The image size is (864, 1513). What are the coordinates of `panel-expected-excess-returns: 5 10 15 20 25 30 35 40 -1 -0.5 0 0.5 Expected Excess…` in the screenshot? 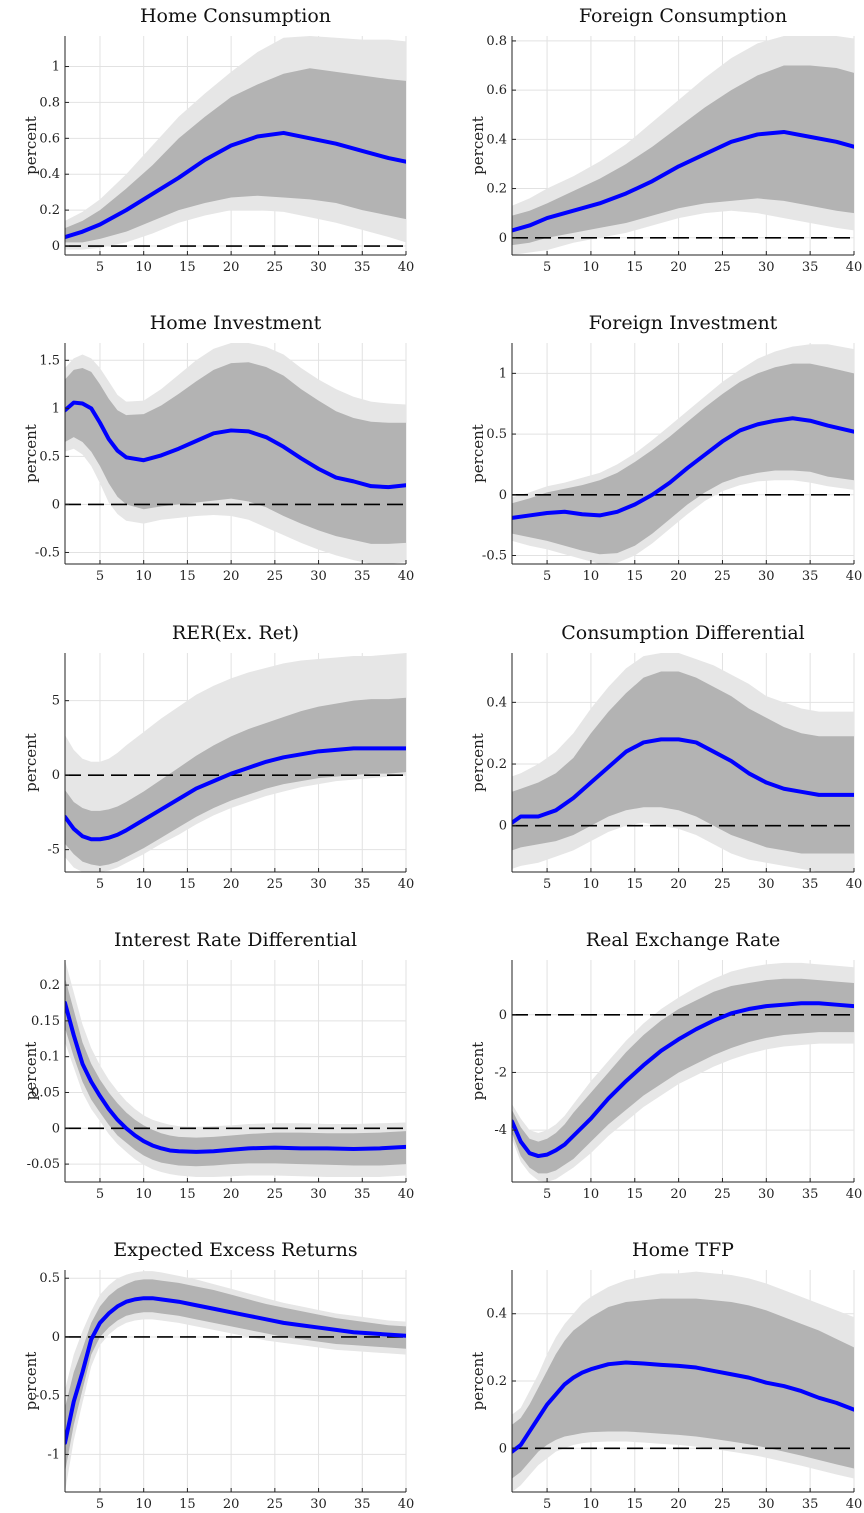 It's located at (218, 1375).